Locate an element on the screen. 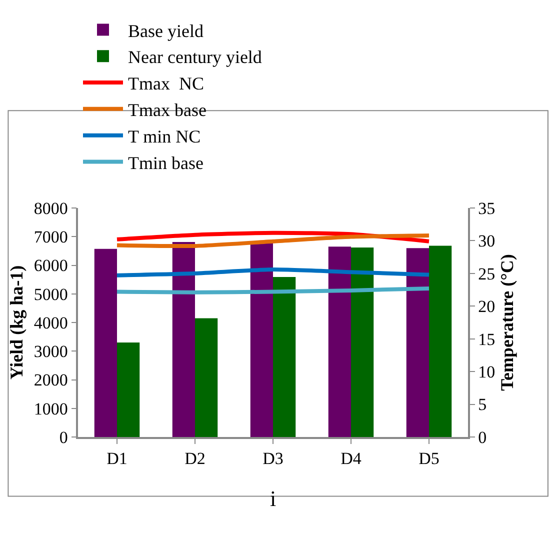 This screenshot has height=546, width=553. y2-tick-label: 0 is located at coordinates (482, 437).